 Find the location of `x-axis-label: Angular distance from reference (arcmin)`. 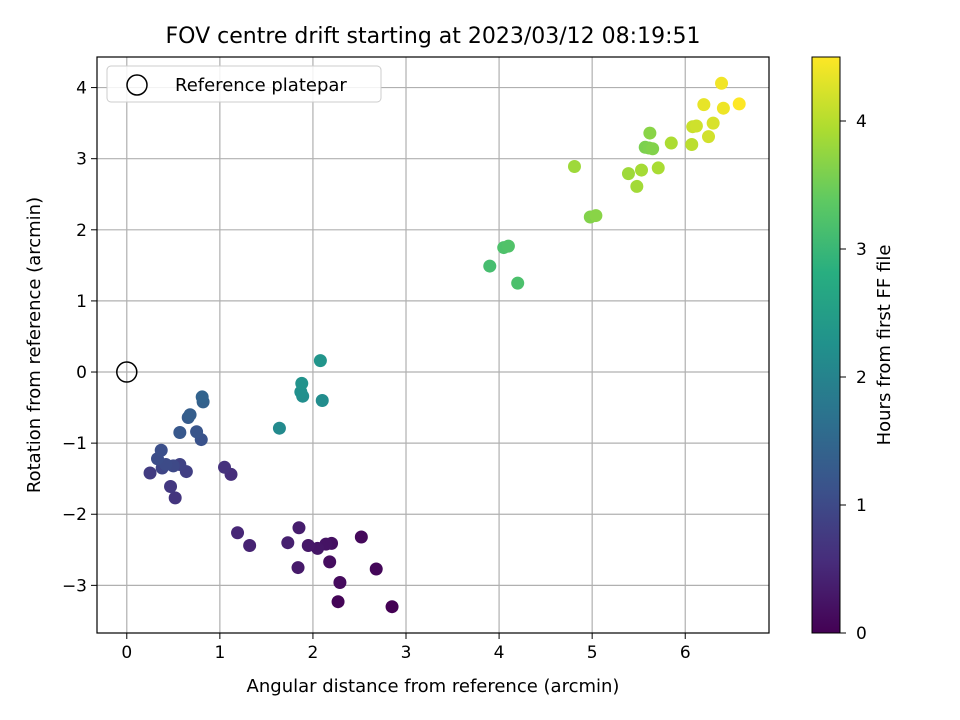

x-axis-label: Angular distance from reference (arcmin) is located at coordinates (433, 686).